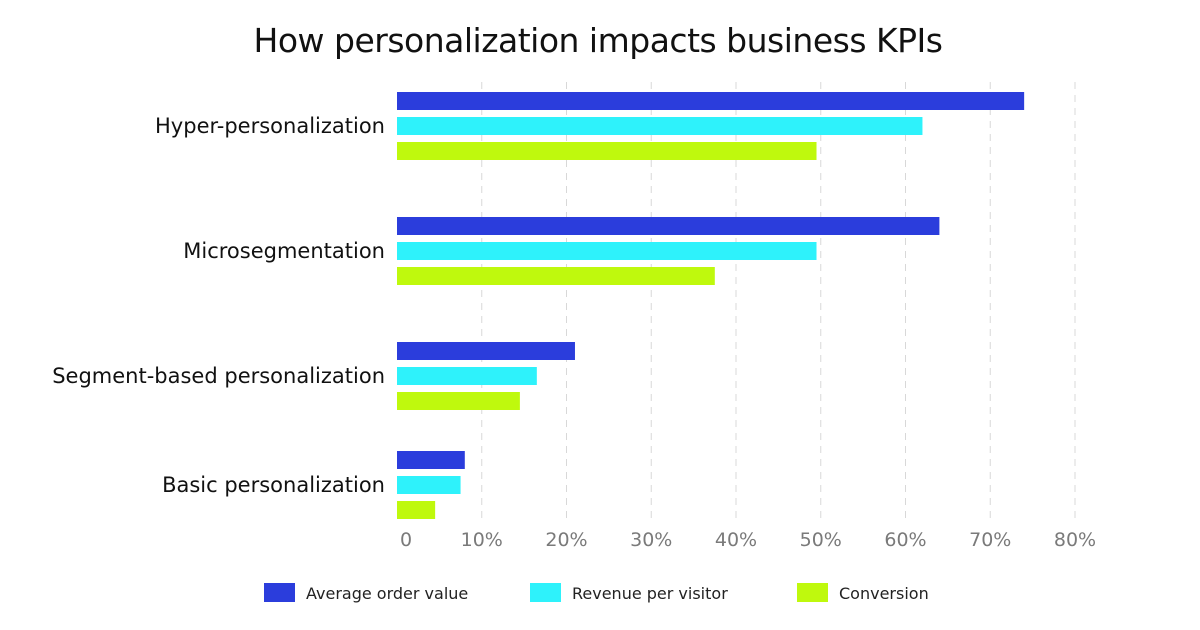  I want to click on legend-label: Revenue per visitor, so click(650, 593).